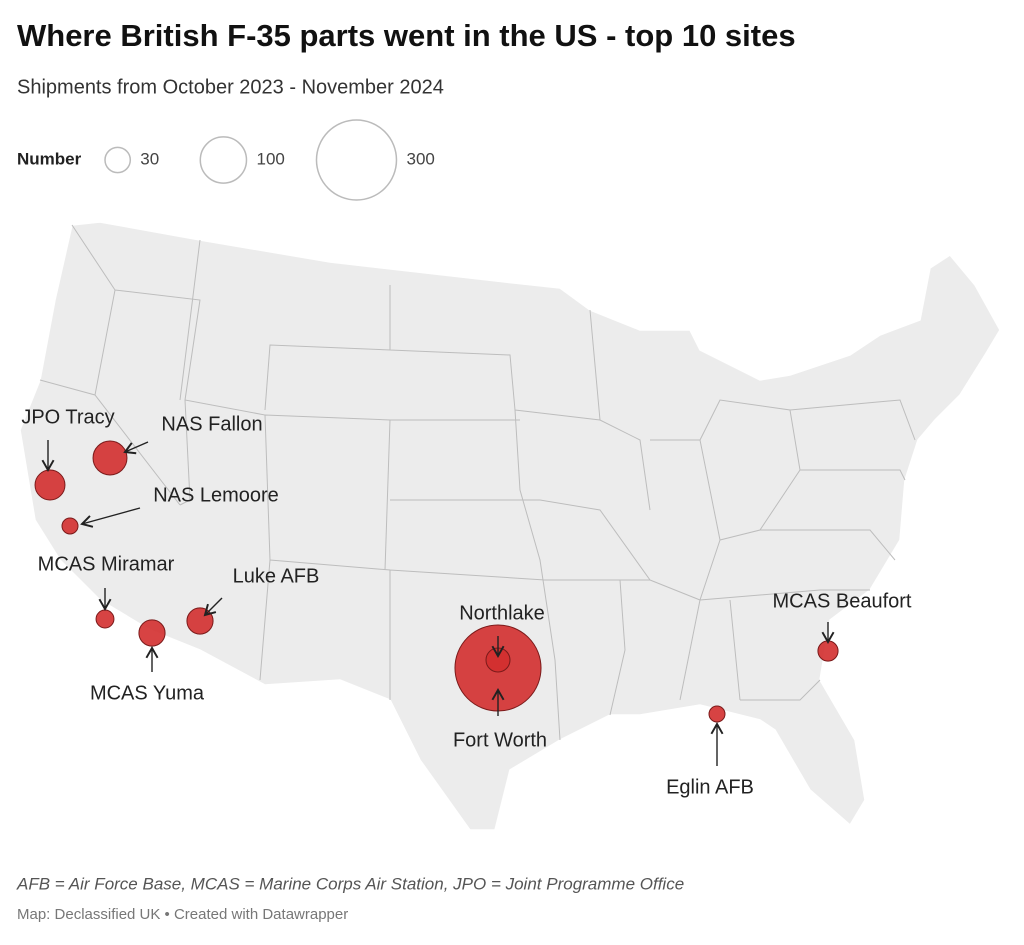 The width and height of the screenshot is (1024, 945). I want to click on site-label: NAS Lemoore, so click(216, 495).